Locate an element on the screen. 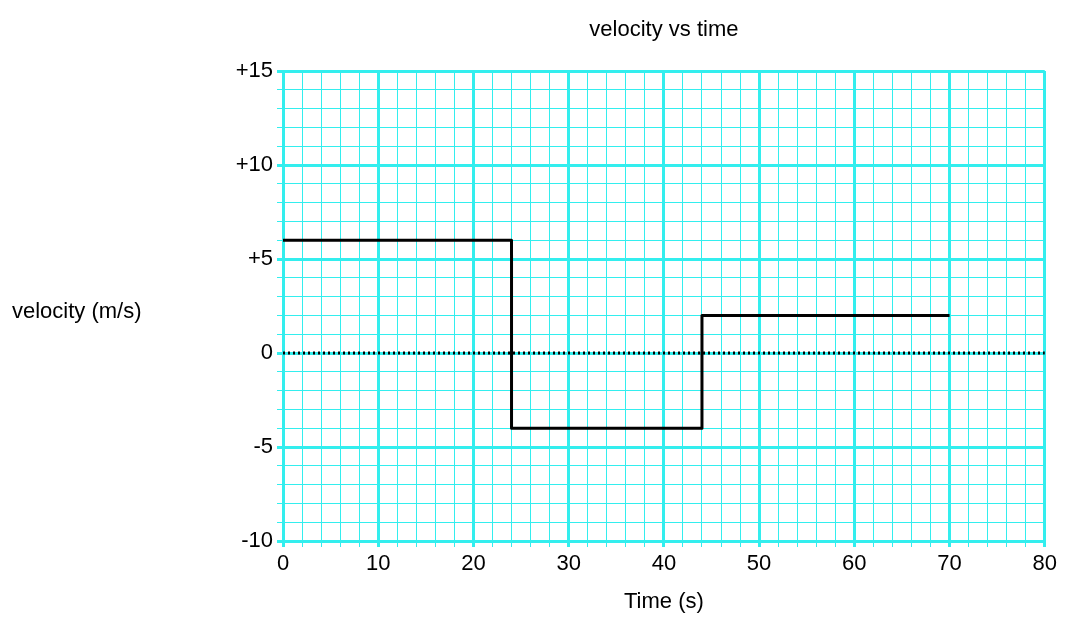  x-tick-label: 60 is located at coordinates (854, 563).